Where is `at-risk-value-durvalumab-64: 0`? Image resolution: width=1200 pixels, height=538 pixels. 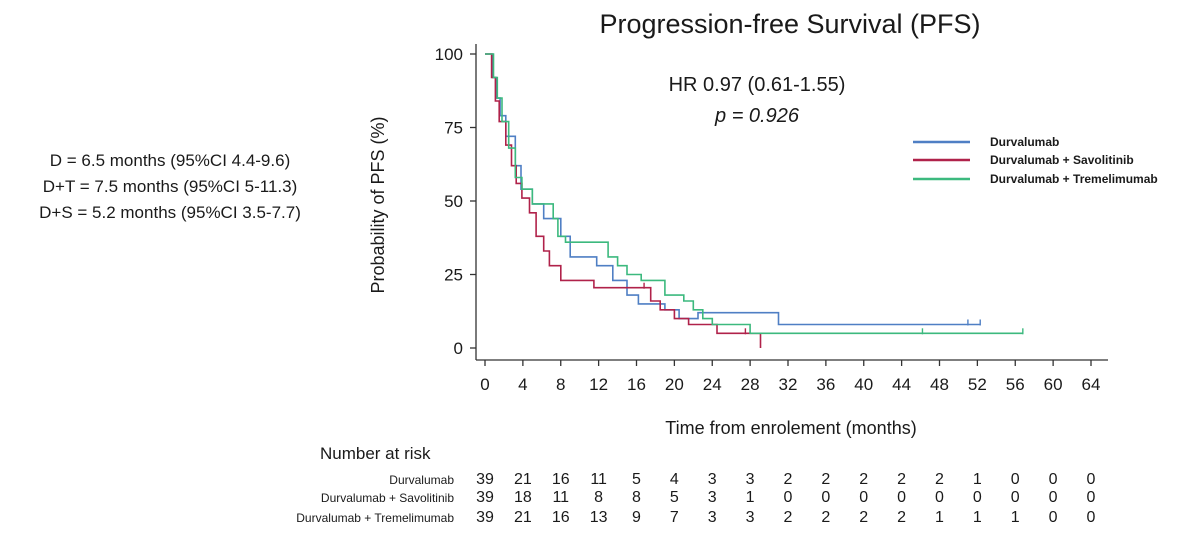 at-risk-value-durvalumab-64: 0 is located at coordinates (1091, 479).